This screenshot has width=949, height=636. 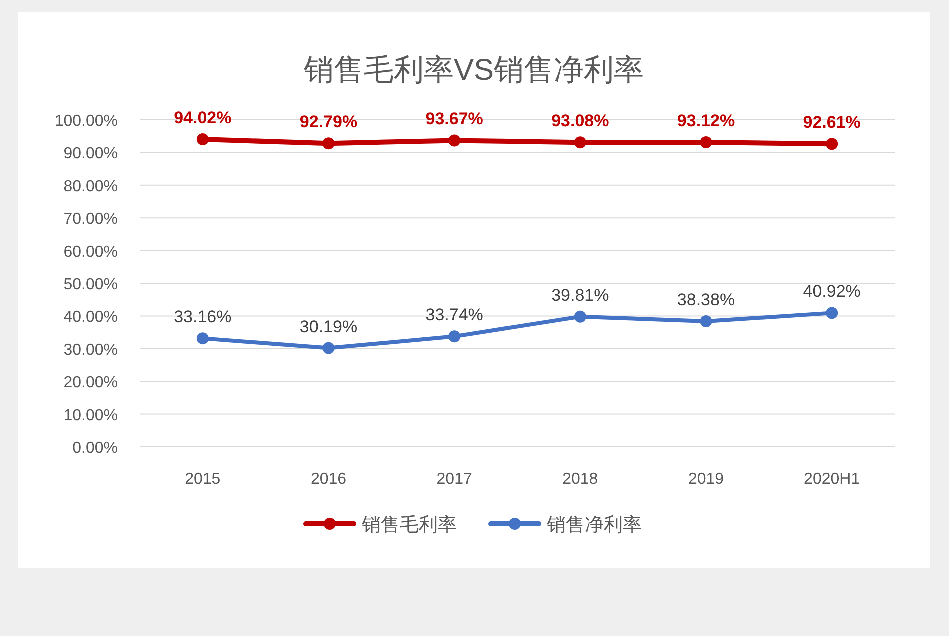 I want to click on y-tick-label: 90.00%, so click(x=91, y=154).